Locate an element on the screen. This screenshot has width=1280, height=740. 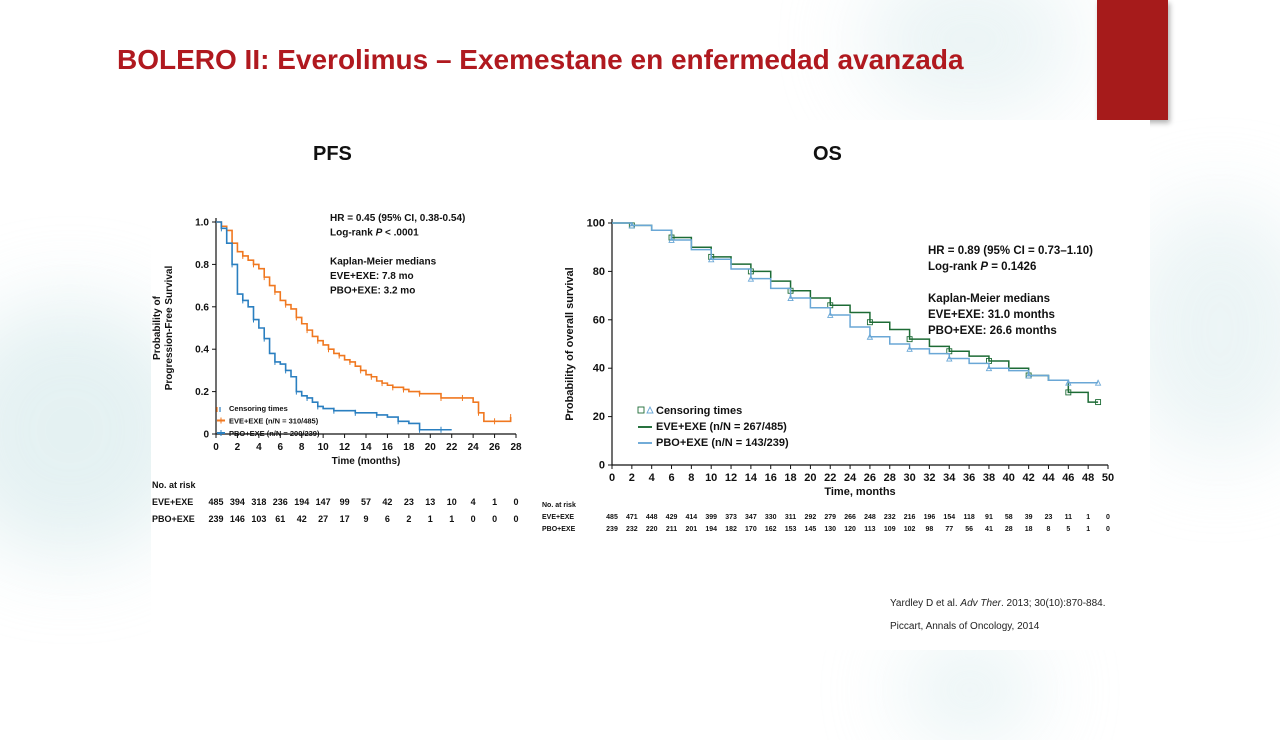
annotation-line: HR = 0.45 (95% CI, 0.38-0.54) is located at coordinates (397, 218).